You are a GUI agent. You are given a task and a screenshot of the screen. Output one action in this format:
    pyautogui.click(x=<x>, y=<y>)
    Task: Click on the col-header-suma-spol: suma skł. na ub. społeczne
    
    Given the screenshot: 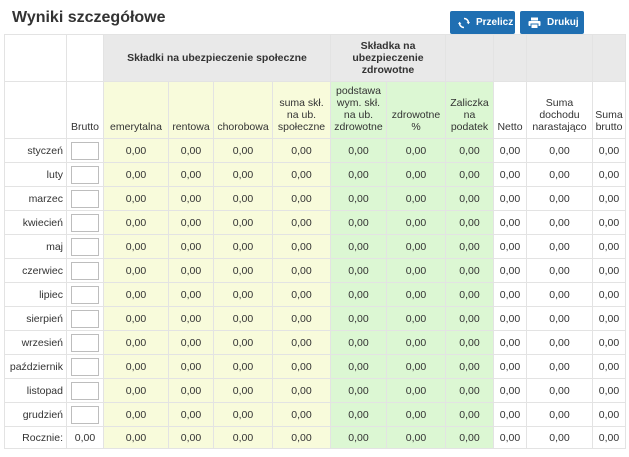 What is the action you would take?
    pyautogui.click(x=301, y=110)
    